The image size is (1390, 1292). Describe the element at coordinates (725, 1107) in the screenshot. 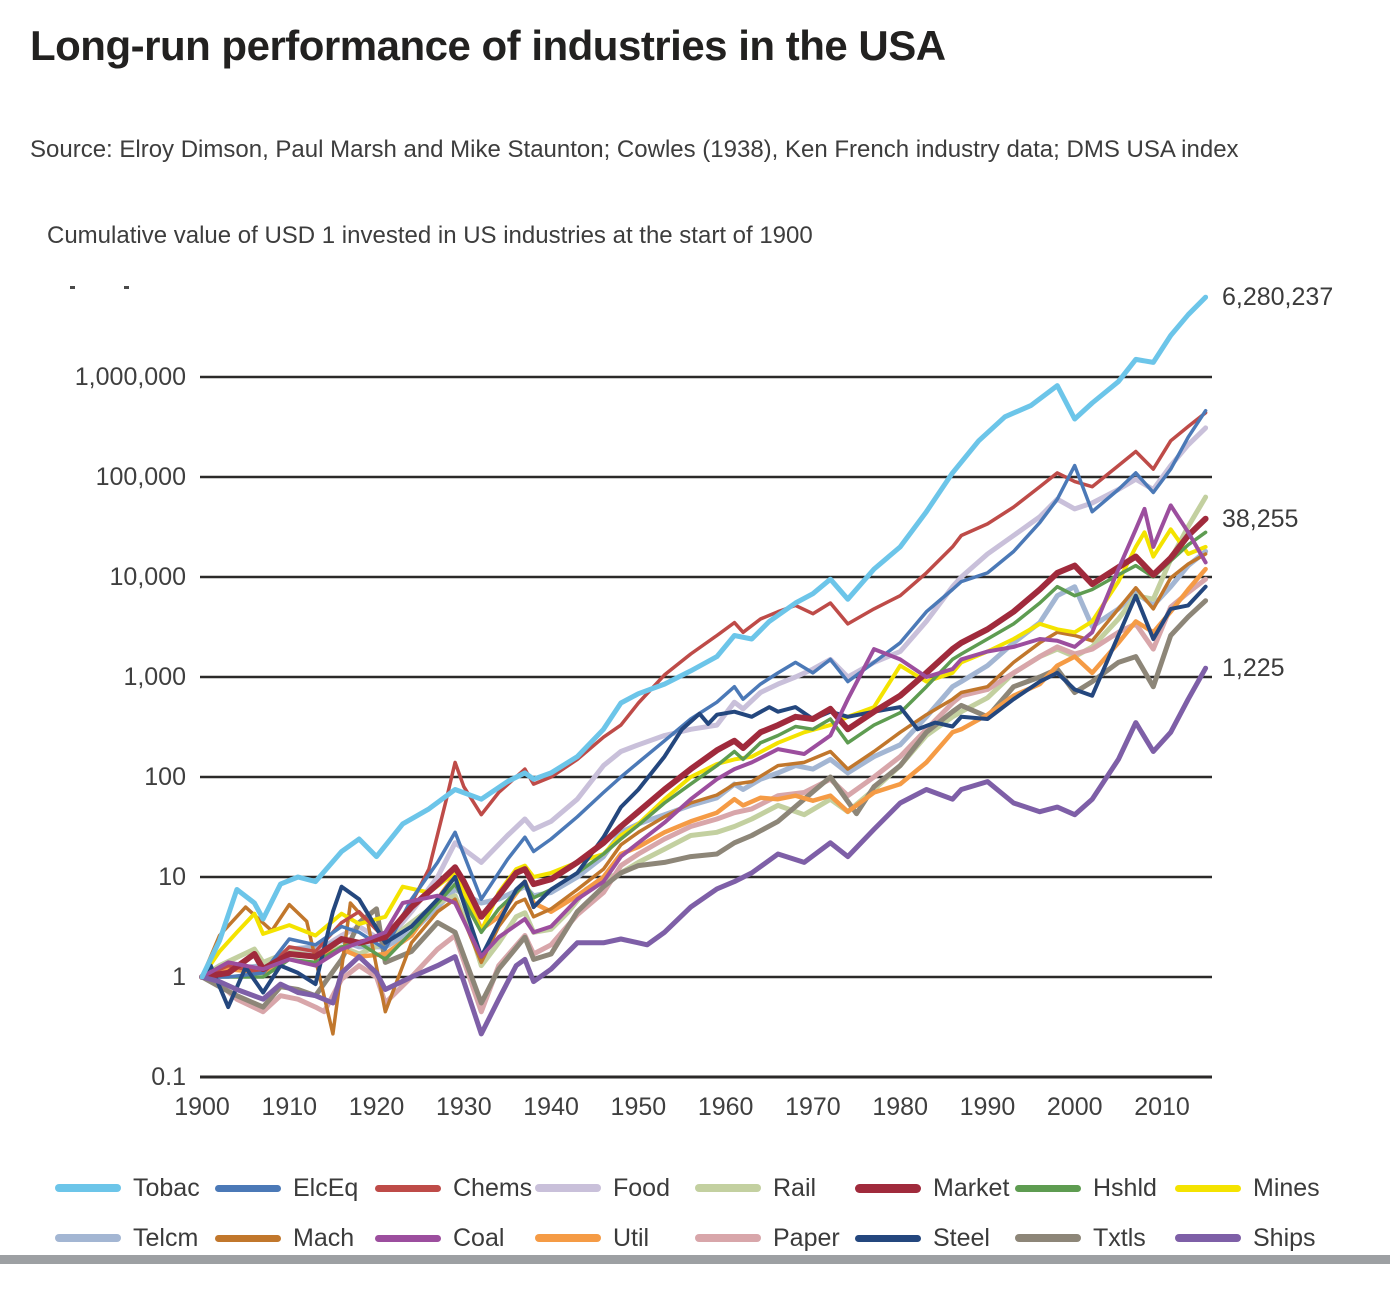

I see `x-axis-tick-label: 1960` at that location.